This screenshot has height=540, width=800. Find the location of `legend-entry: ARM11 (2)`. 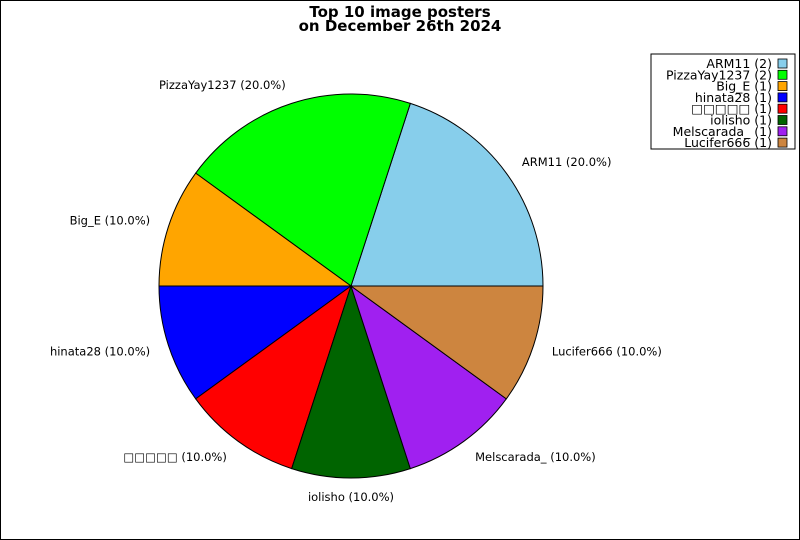

legend-entry: ARM11 (2) is located at coordinates (739, 63).